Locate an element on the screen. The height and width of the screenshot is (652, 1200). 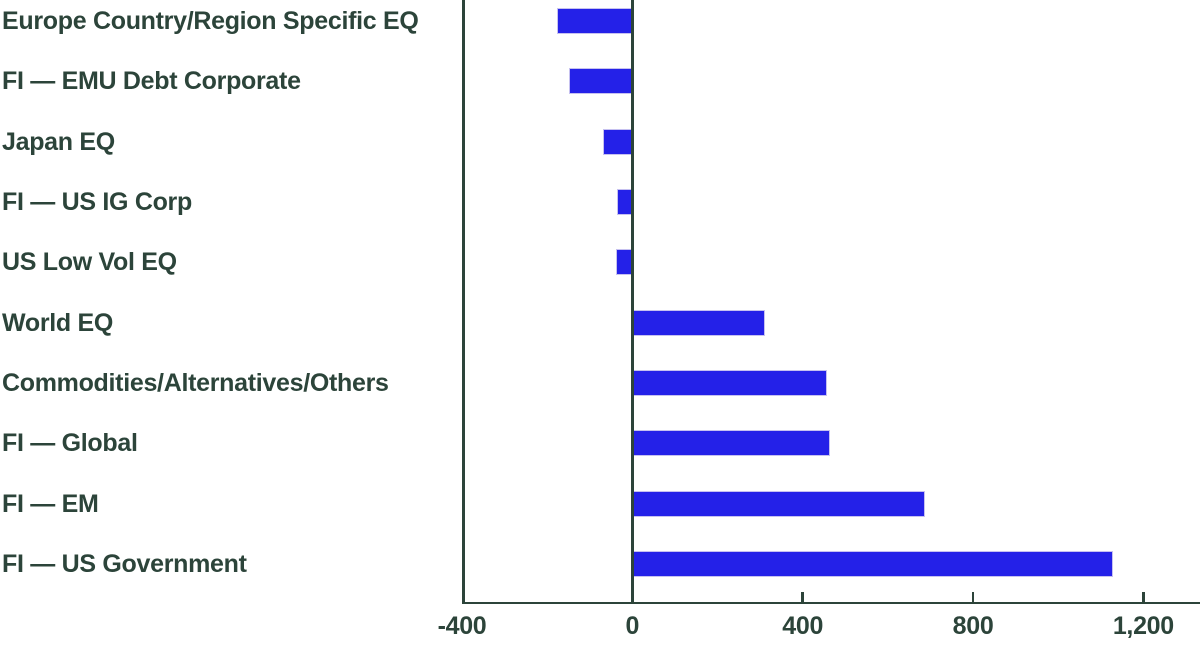
category-label: FI — Global is located at coordinates (70, 443).